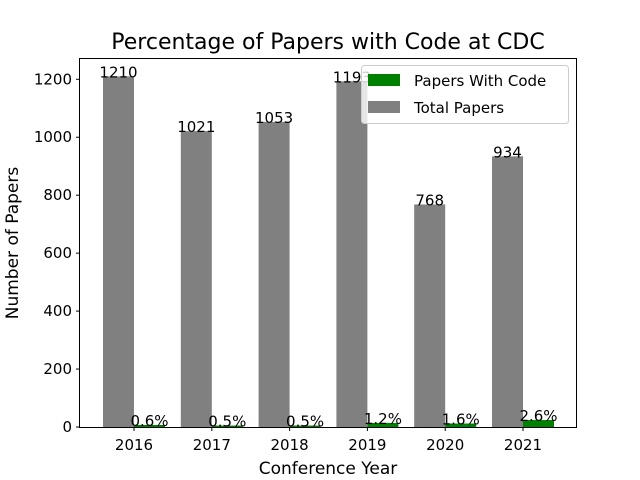  Describe the element at coordinates (507, 152) in the screenshot. I see `data-label-total-papers-2021: 934` at that location.